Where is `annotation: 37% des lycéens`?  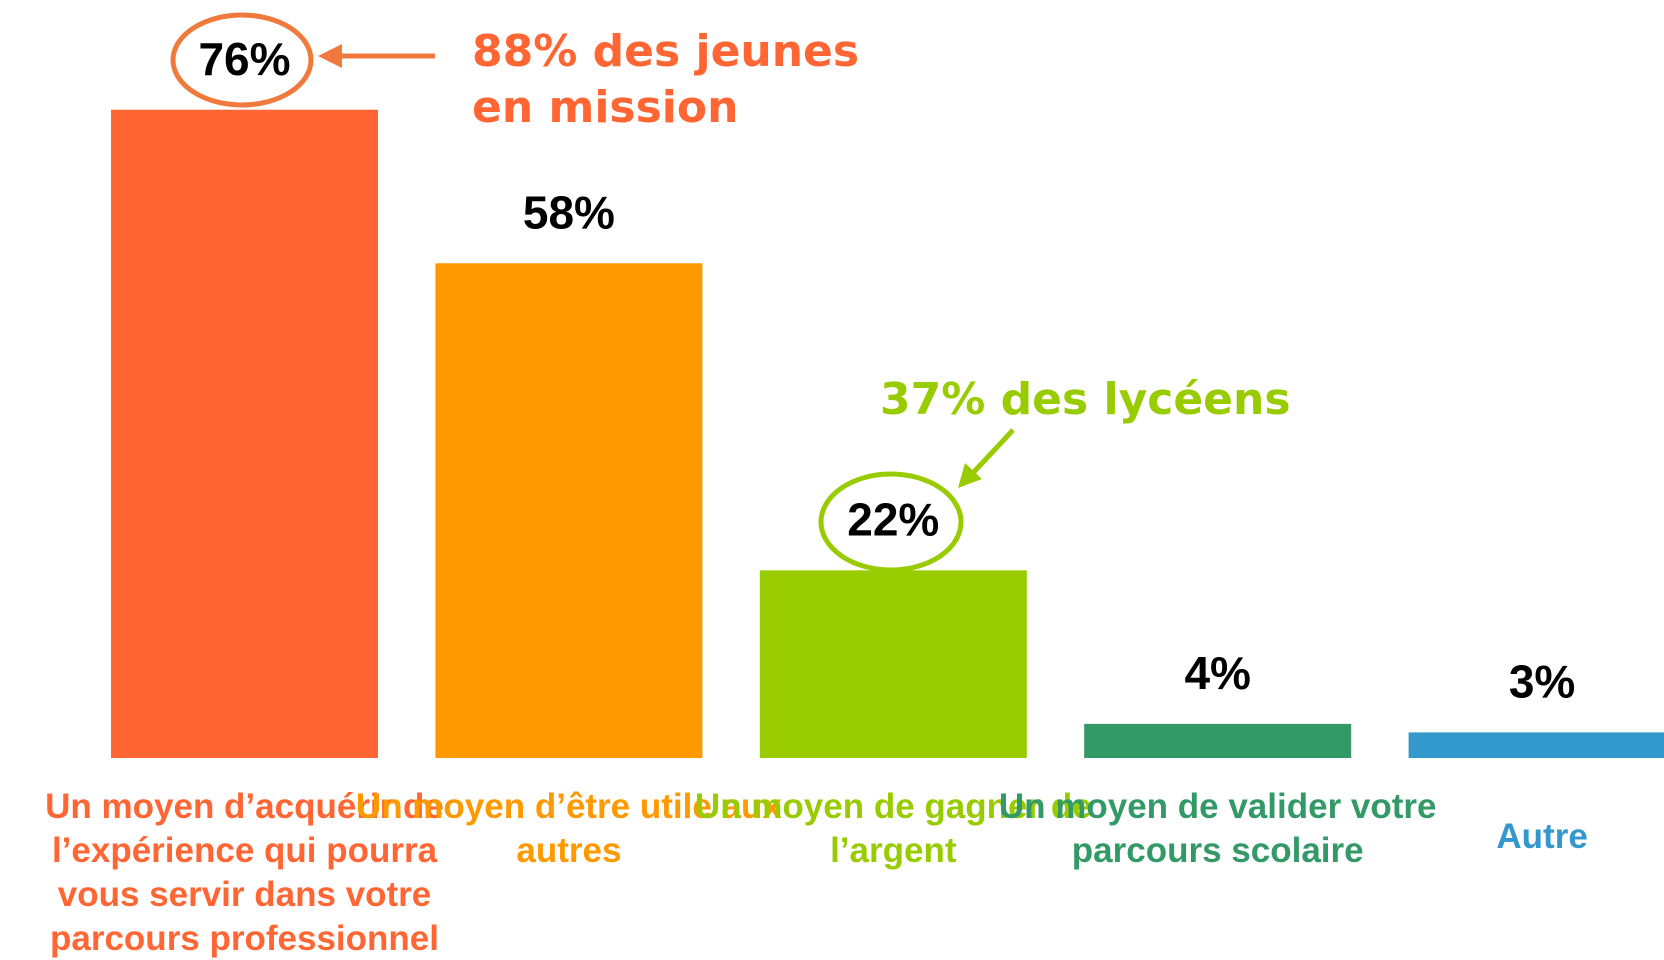 annotation: 37% des lycéens is located at coordinates (1085, 399).